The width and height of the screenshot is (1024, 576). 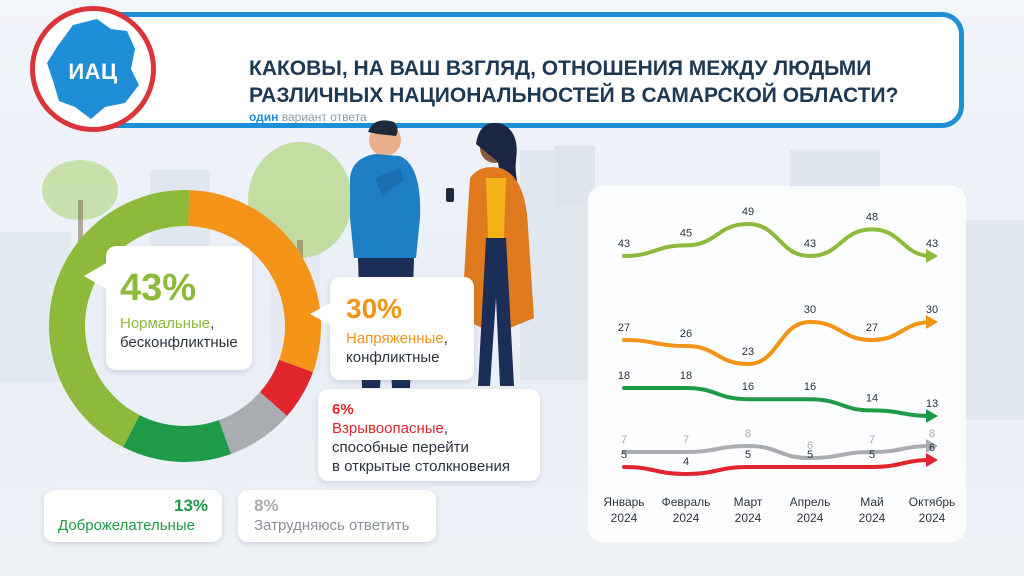 I want to click on tense-label: Напряженные, so click(x=395, y=338).